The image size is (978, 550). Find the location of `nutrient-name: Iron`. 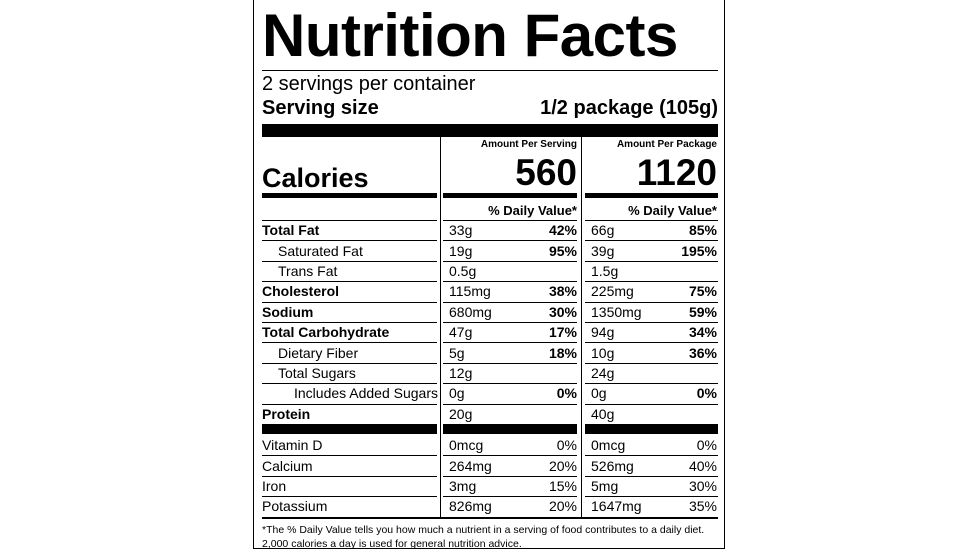

nutrient-name: Iron is located at coordinates (274, 486).